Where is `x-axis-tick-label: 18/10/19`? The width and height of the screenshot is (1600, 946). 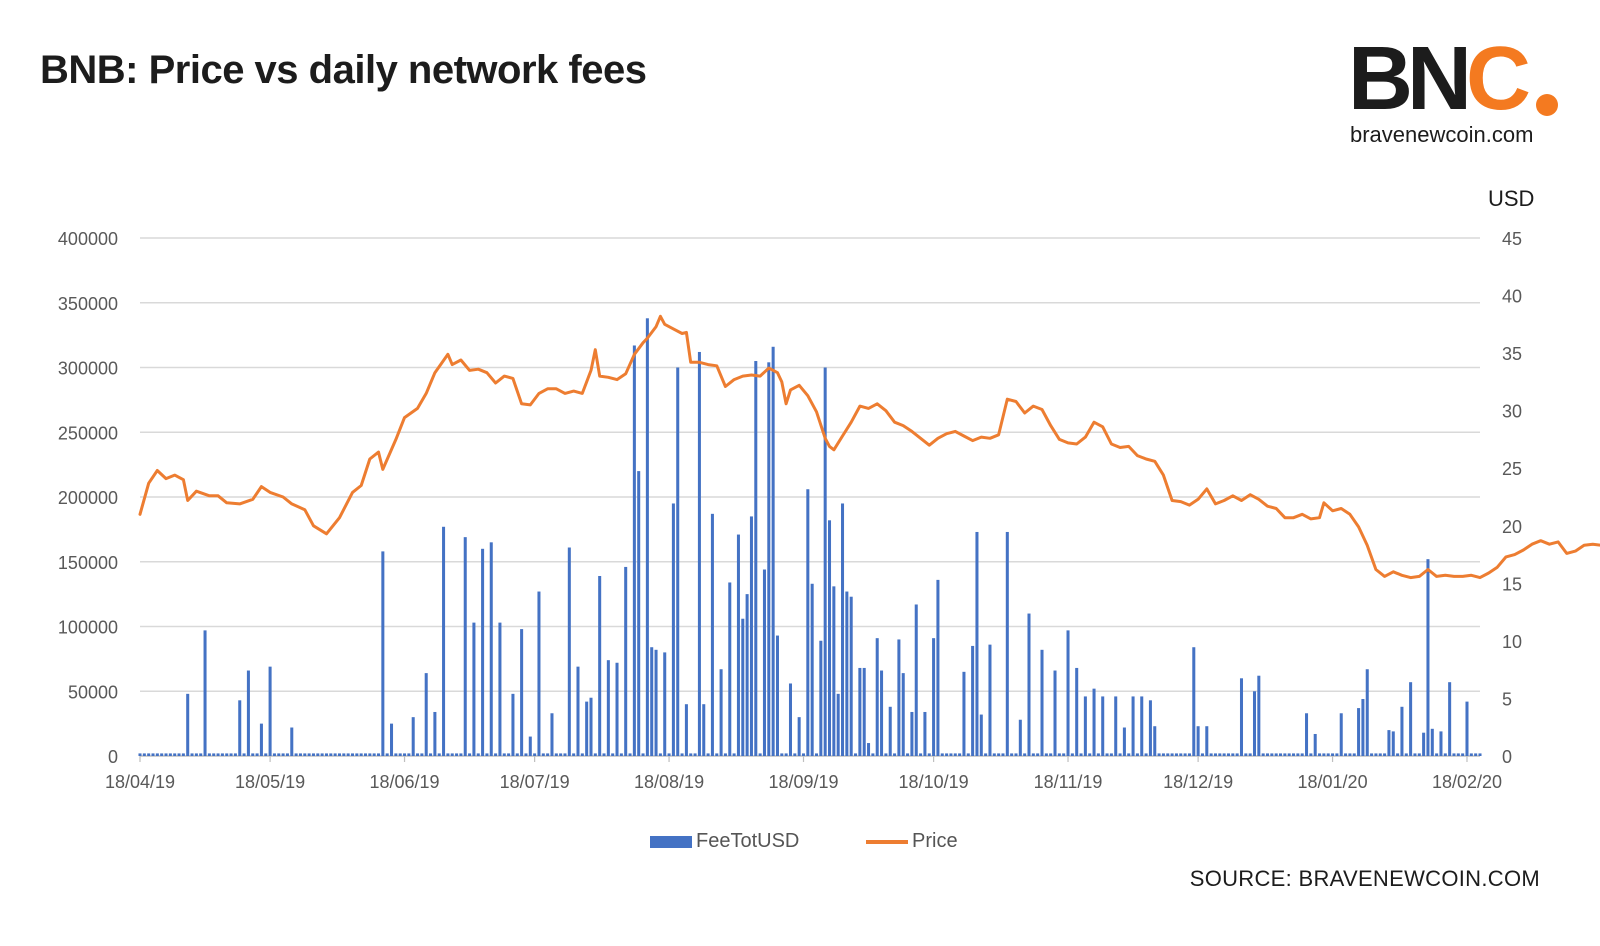
x-axis-tick-label: 18/10/19 is located at coordinates (934, 782).